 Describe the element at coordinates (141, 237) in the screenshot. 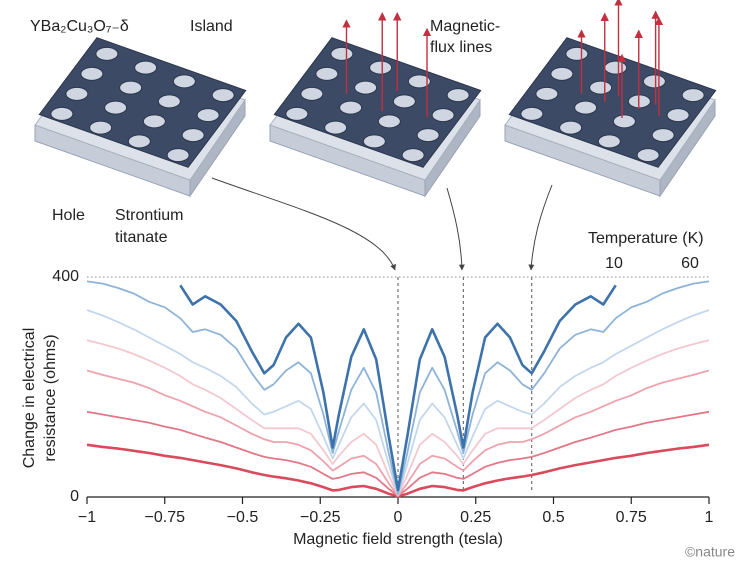

I see `substrate-label: titanate` at that location.